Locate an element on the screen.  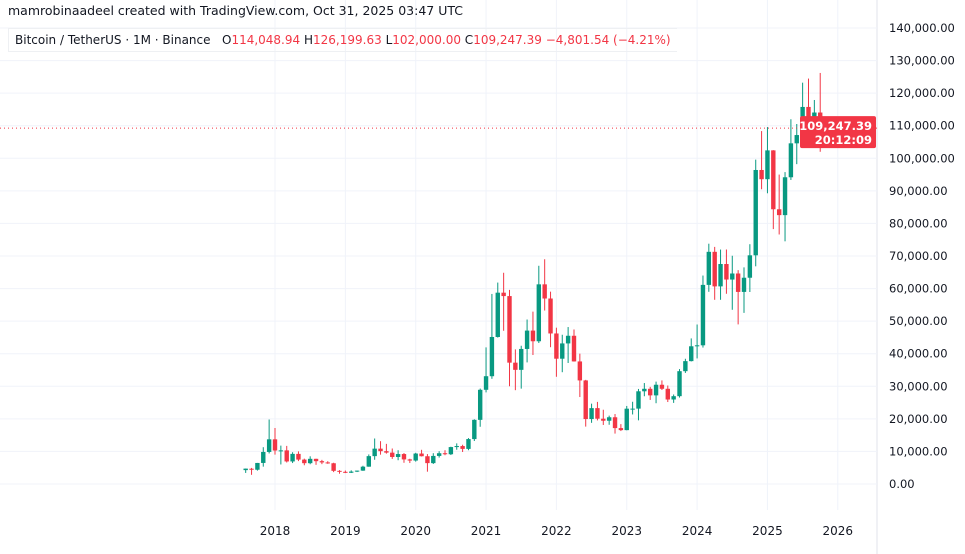
x-tick-label: 2023 is located at coordinates (626, 531).